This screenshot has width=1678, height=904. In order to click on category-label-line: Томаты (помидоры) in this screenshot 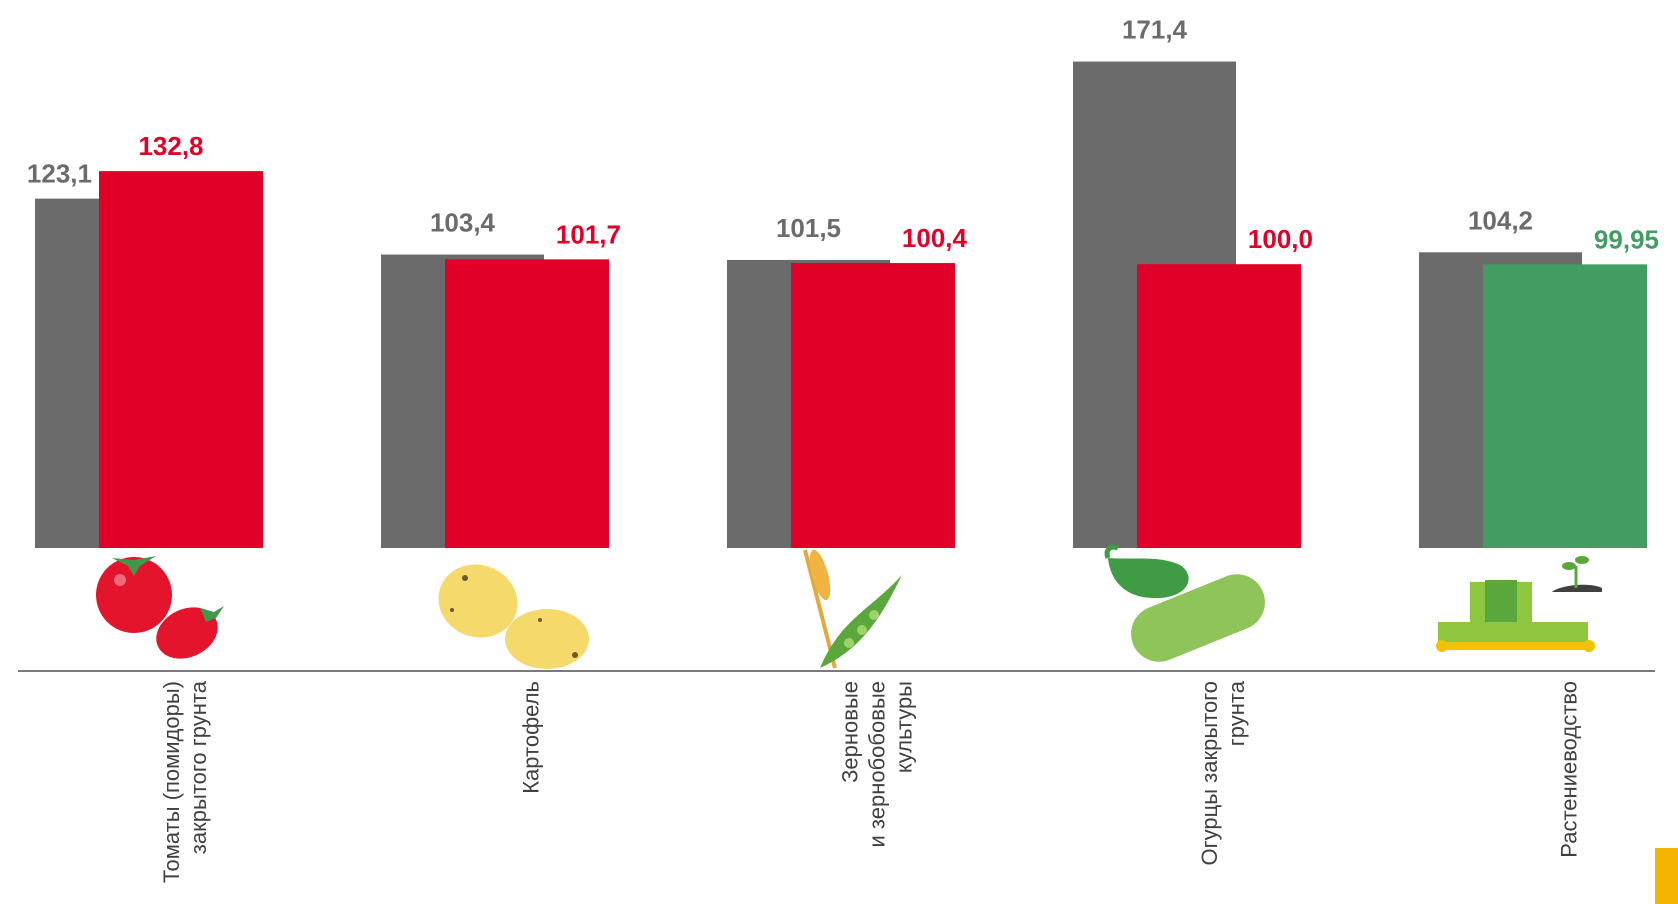, I will do `click(171, 782)`.